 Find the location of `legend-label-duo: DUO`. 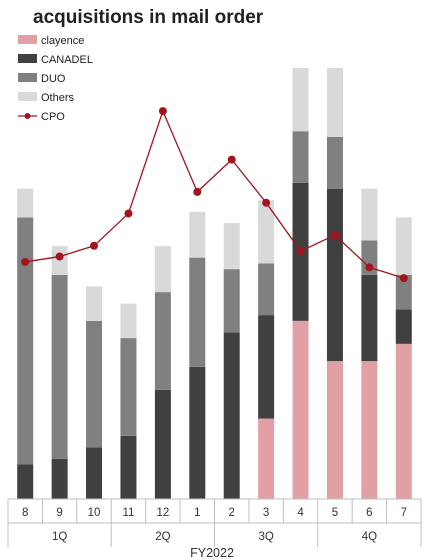

legend-label-duo: DUO is located at coordinates (53, 79).